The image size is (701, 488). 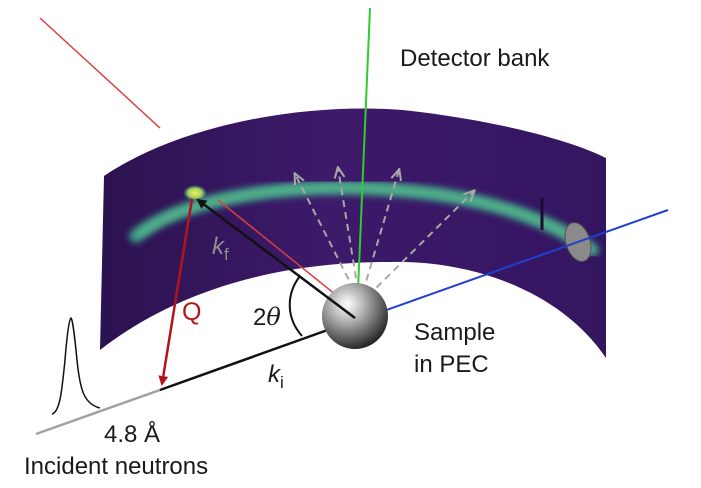 I want to click on wavelength-label: 4.8 Å, so click(x=132, y=434).